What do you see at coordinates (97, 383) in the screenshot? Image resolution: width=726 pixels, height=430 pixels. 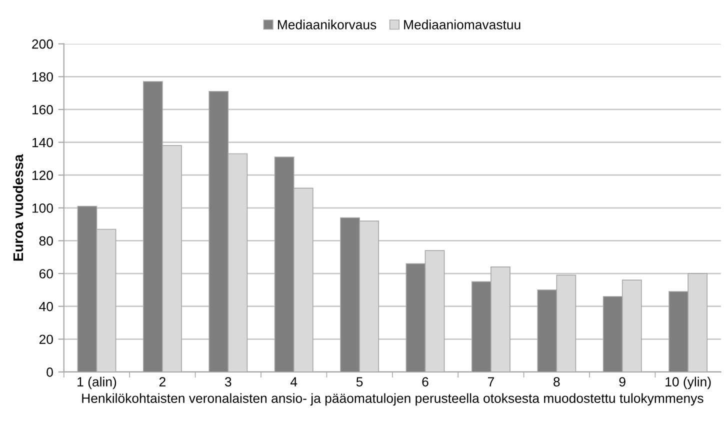 I see `x-tick-label: 1 (alin)` at bounding box center [97, 383].